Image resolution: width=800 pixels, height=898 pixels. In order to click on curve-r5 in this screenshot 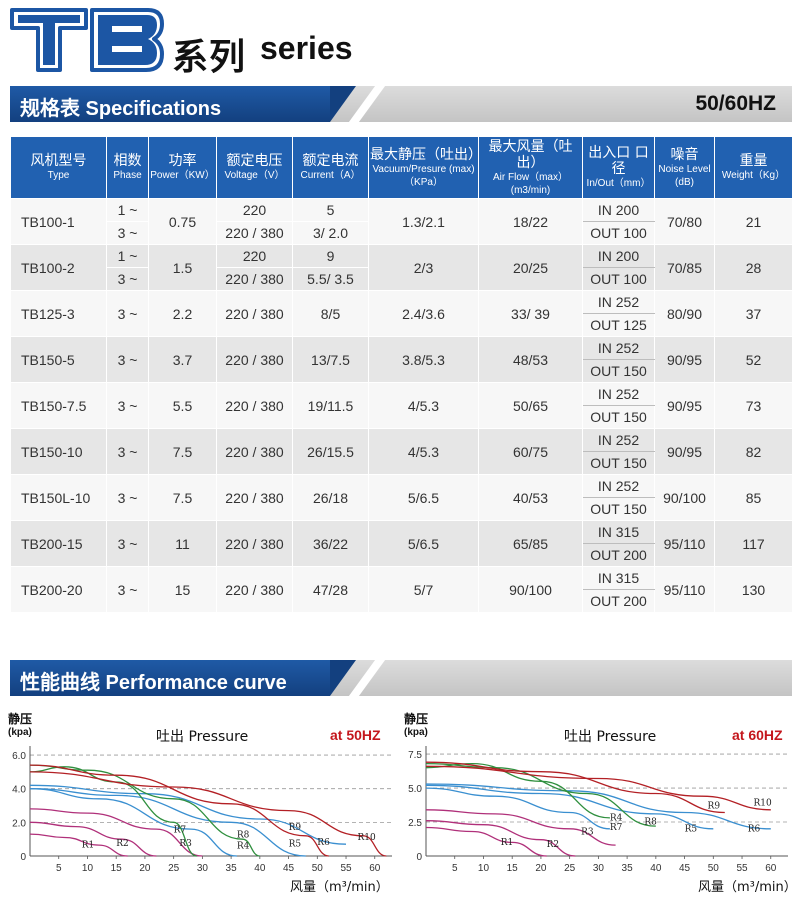, I will do `click(167, 822)`.